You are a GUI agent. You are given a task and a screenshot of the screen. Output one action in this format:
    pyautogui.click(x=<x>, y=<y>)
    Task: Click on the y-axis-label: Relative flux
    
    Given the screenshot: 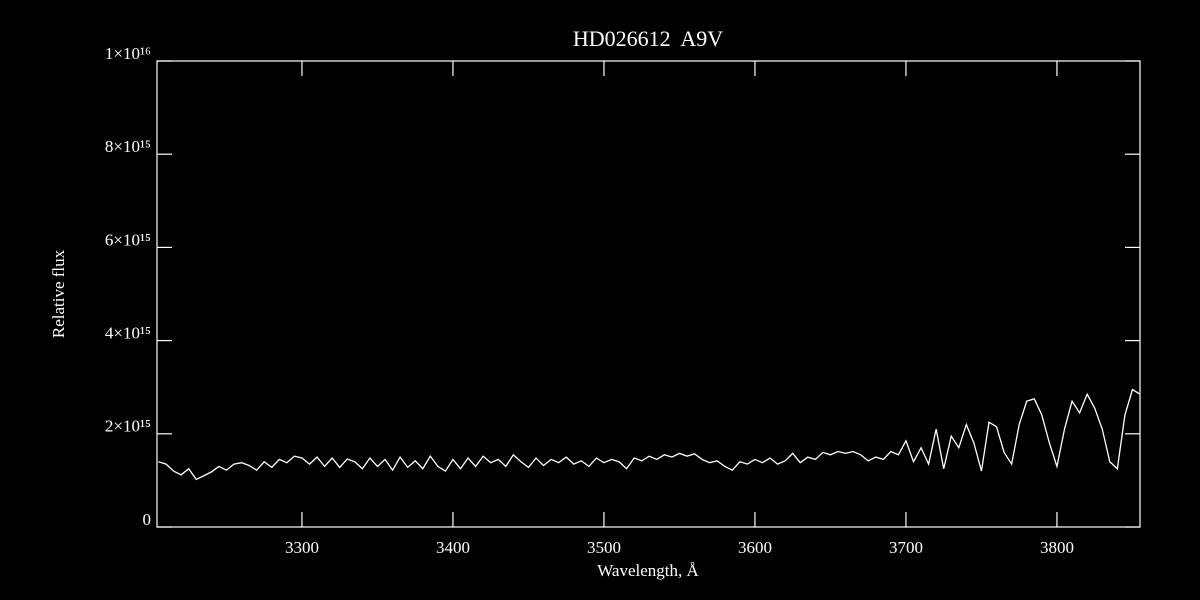 What is the action you would take?
    pyautogui.click(x=58, y=293)
    